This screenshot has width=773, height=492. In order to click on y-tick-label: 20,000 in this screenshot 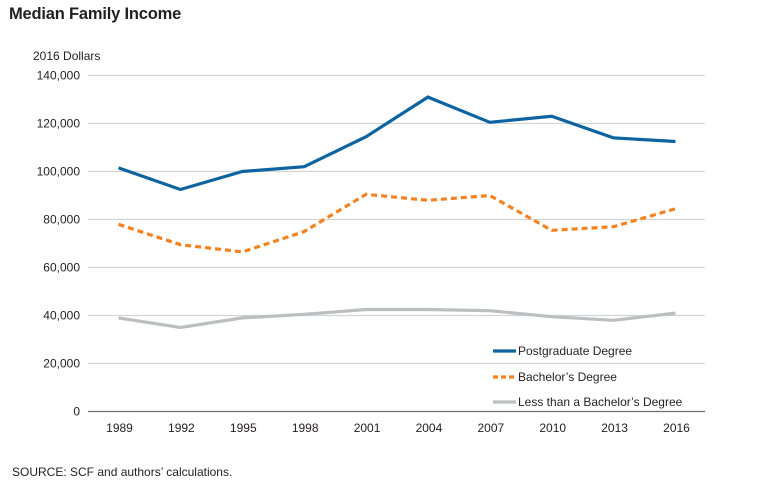, I will do `click(61, 364)`.